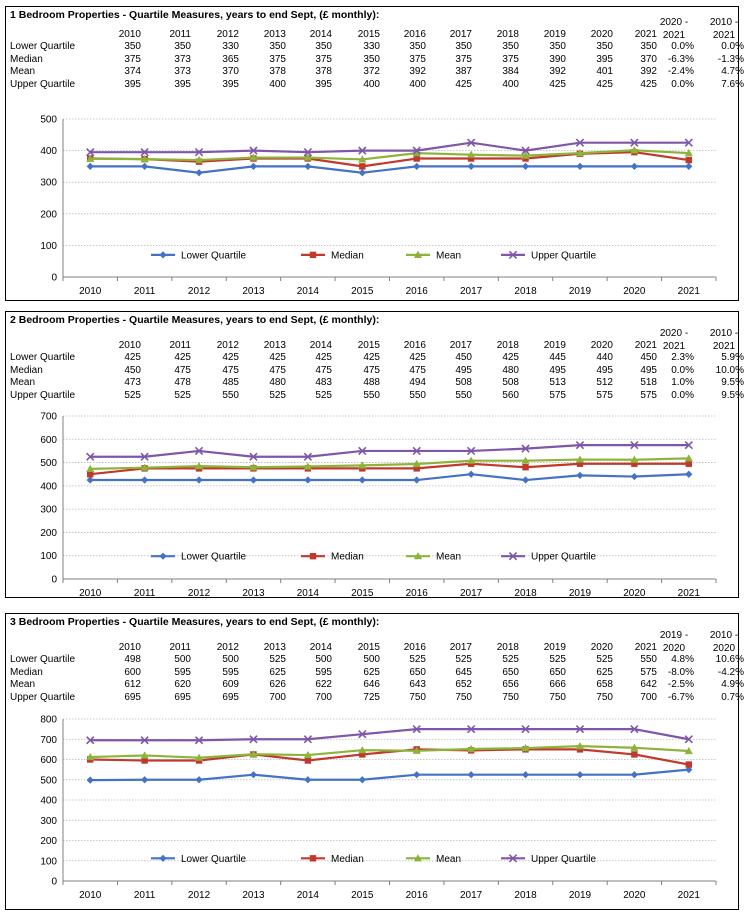  What do you see at coordinates (557, 382) in the screenshot?
I see `table-cell: 513` at bounding box center [557, 382].